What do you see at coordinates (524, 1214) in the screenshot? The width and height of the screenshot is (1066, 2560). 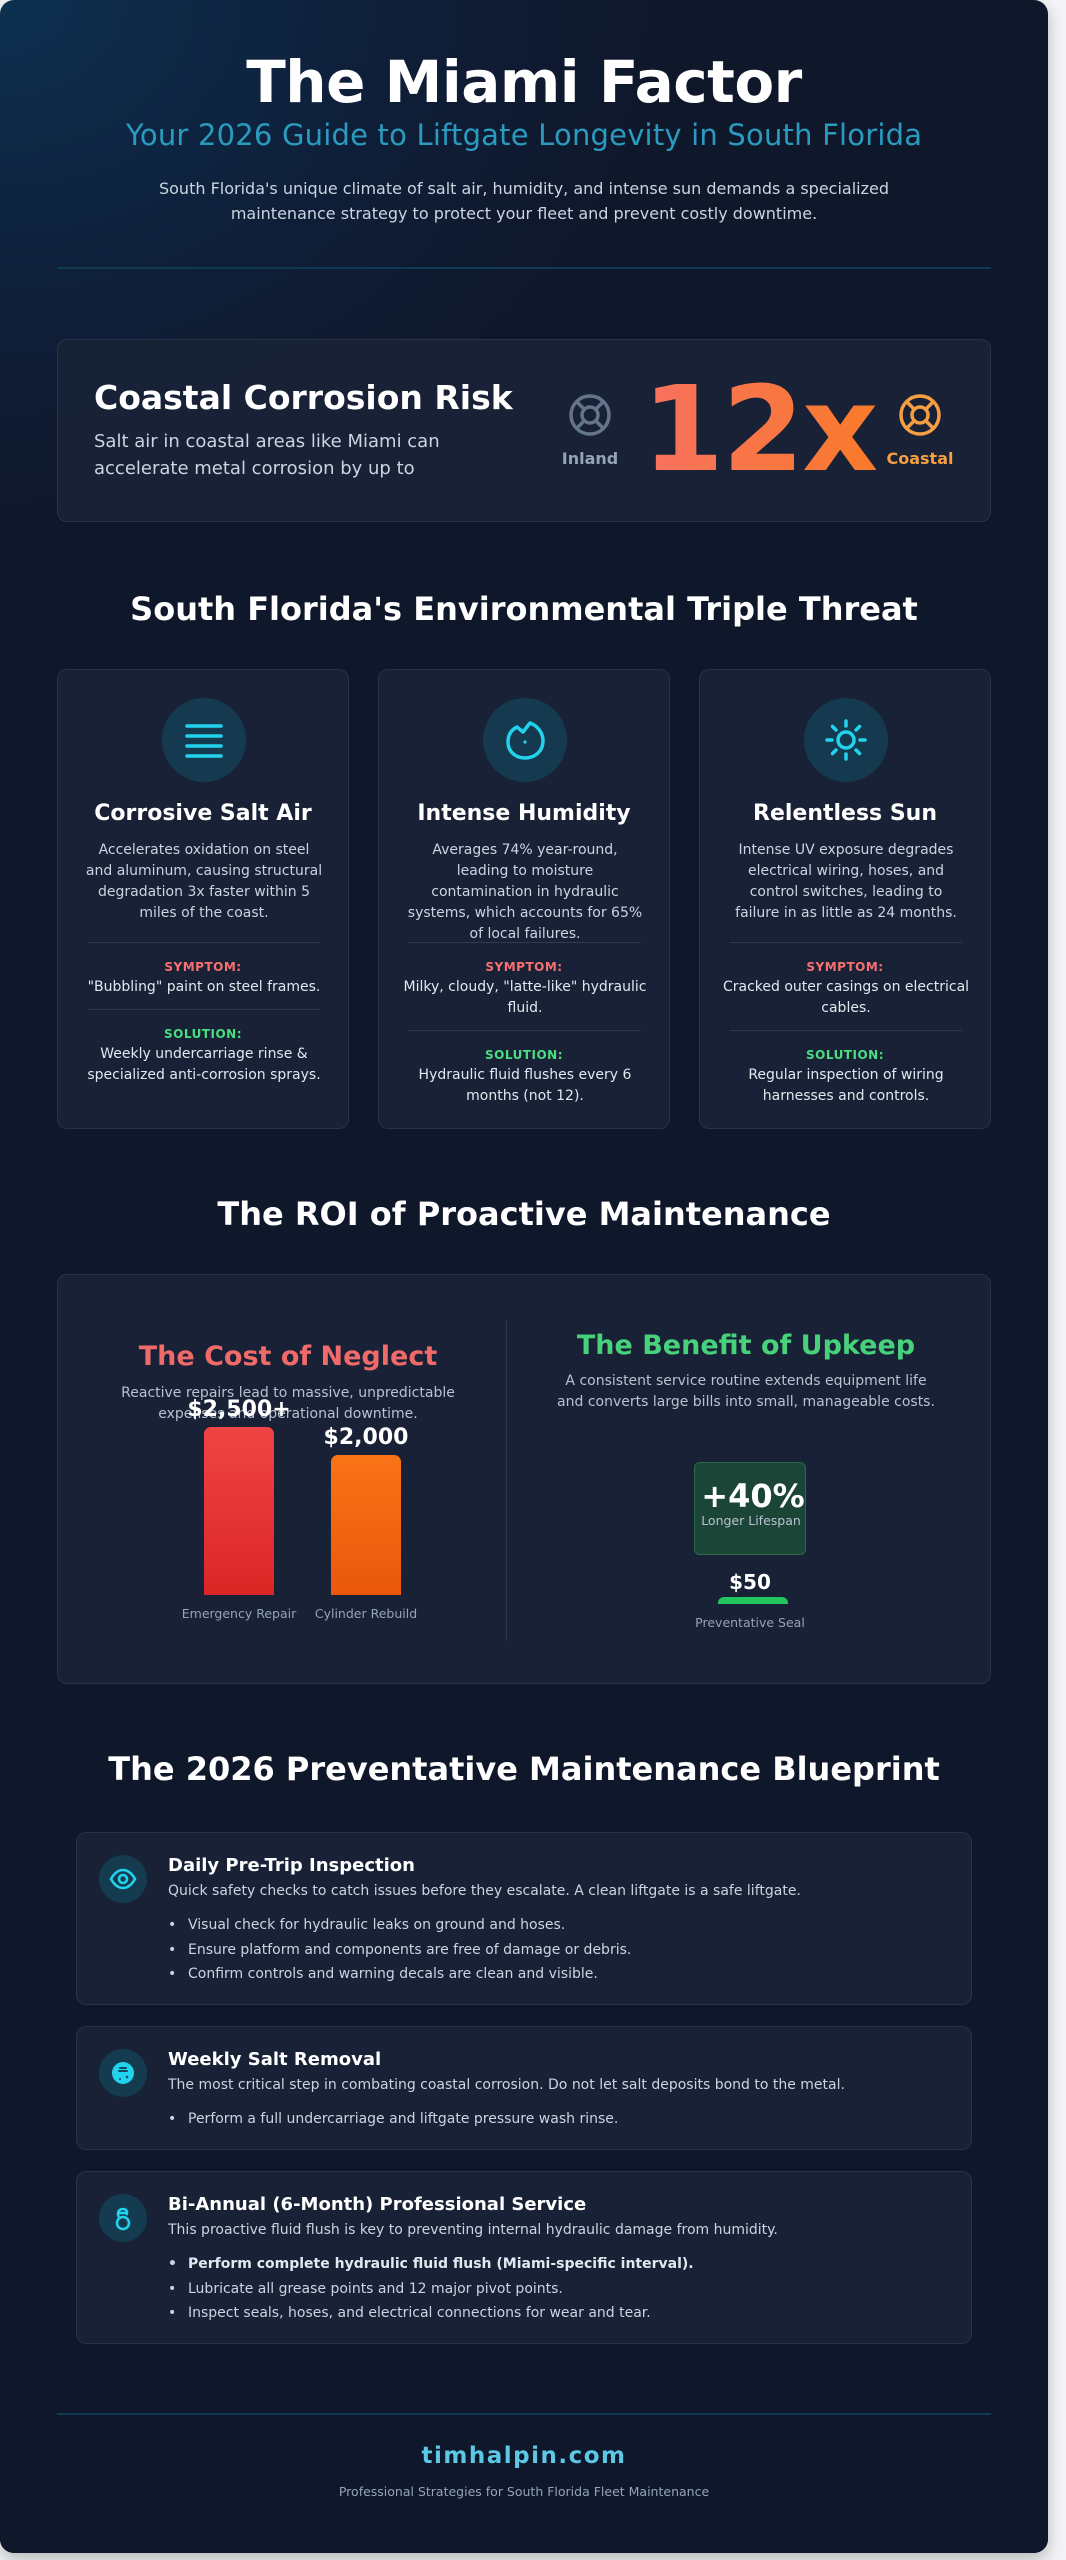 I see `roi-heading: The ROI of Proactive Maintenance` at bounding box center [524, 1214].